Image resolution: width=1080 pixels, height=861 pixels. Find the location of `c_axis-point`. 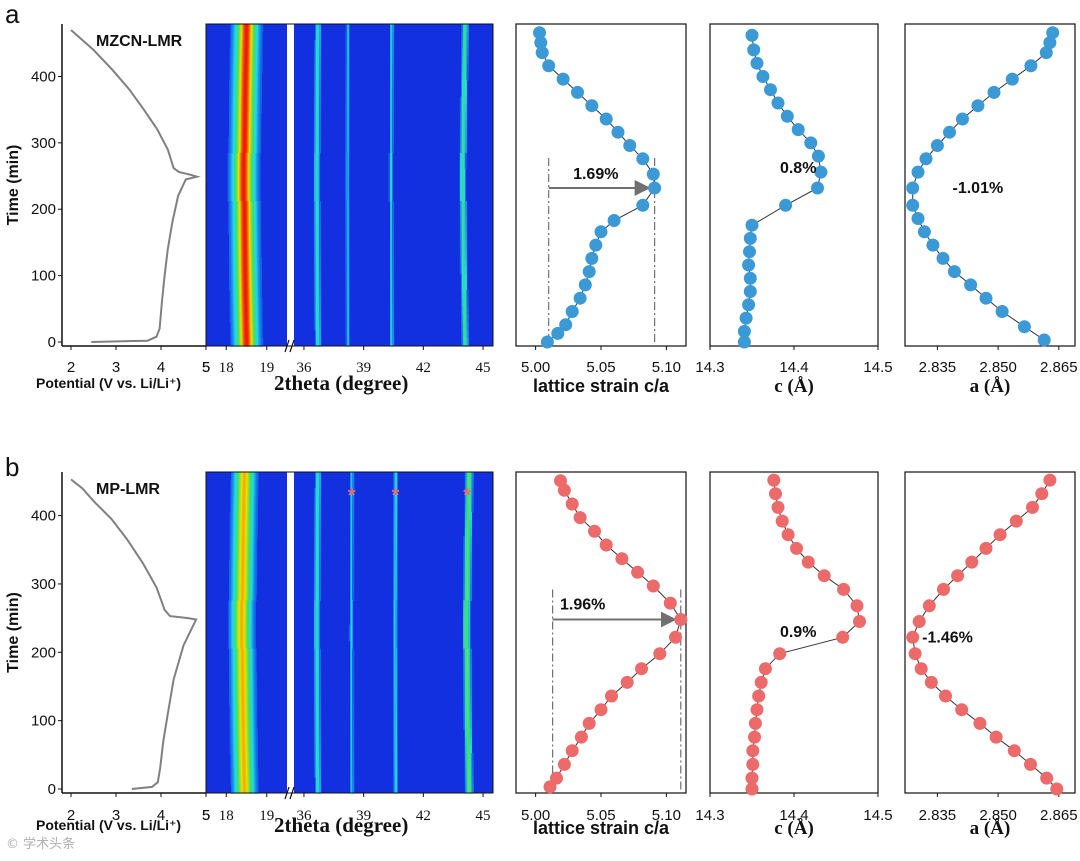

c_axis-point is located at coordinates (754, 737).